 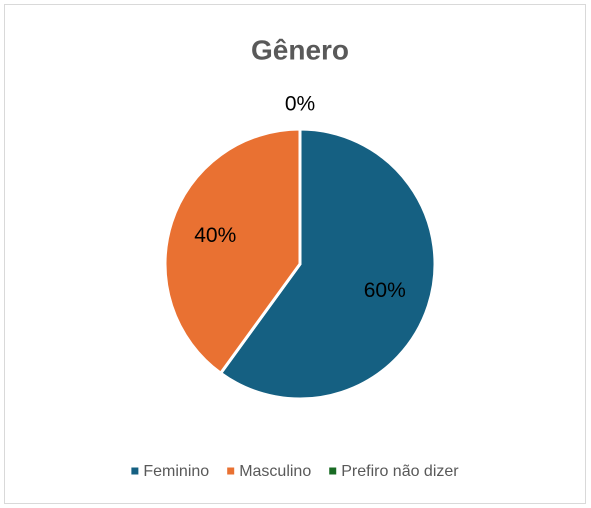 What do you see at coordinates (300, 49) in the screenshot?
I see `chart-title: Gênero` at bounding box center [300, 49].